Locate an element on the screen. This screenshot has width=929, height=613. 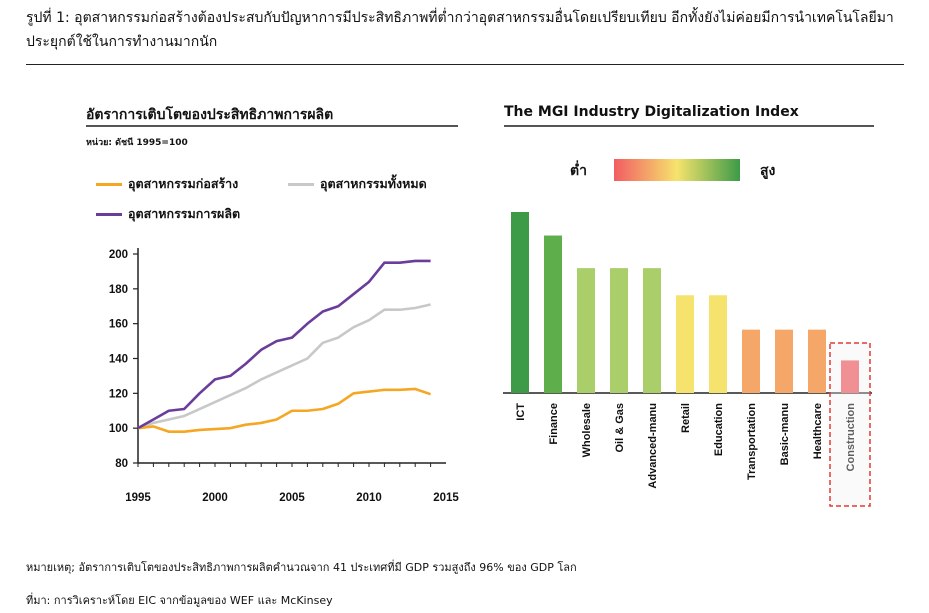
legend-item-manufacturing: อุตสาหกรรมการผลิต is located at coordinates (168, 214).